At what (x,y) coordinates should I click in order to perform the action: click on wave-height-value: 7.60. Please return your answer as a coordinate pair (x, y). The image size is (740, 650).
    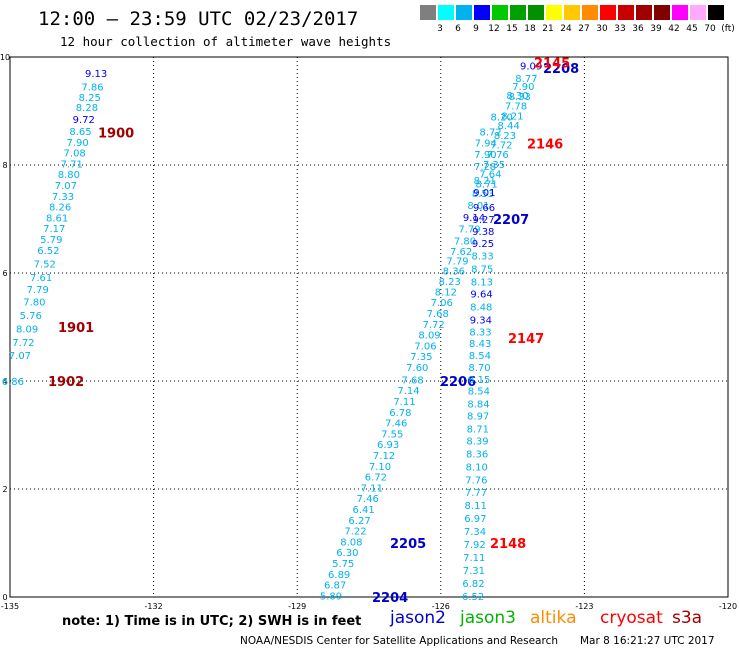
    Looking at the image, I should click on (417, 368).